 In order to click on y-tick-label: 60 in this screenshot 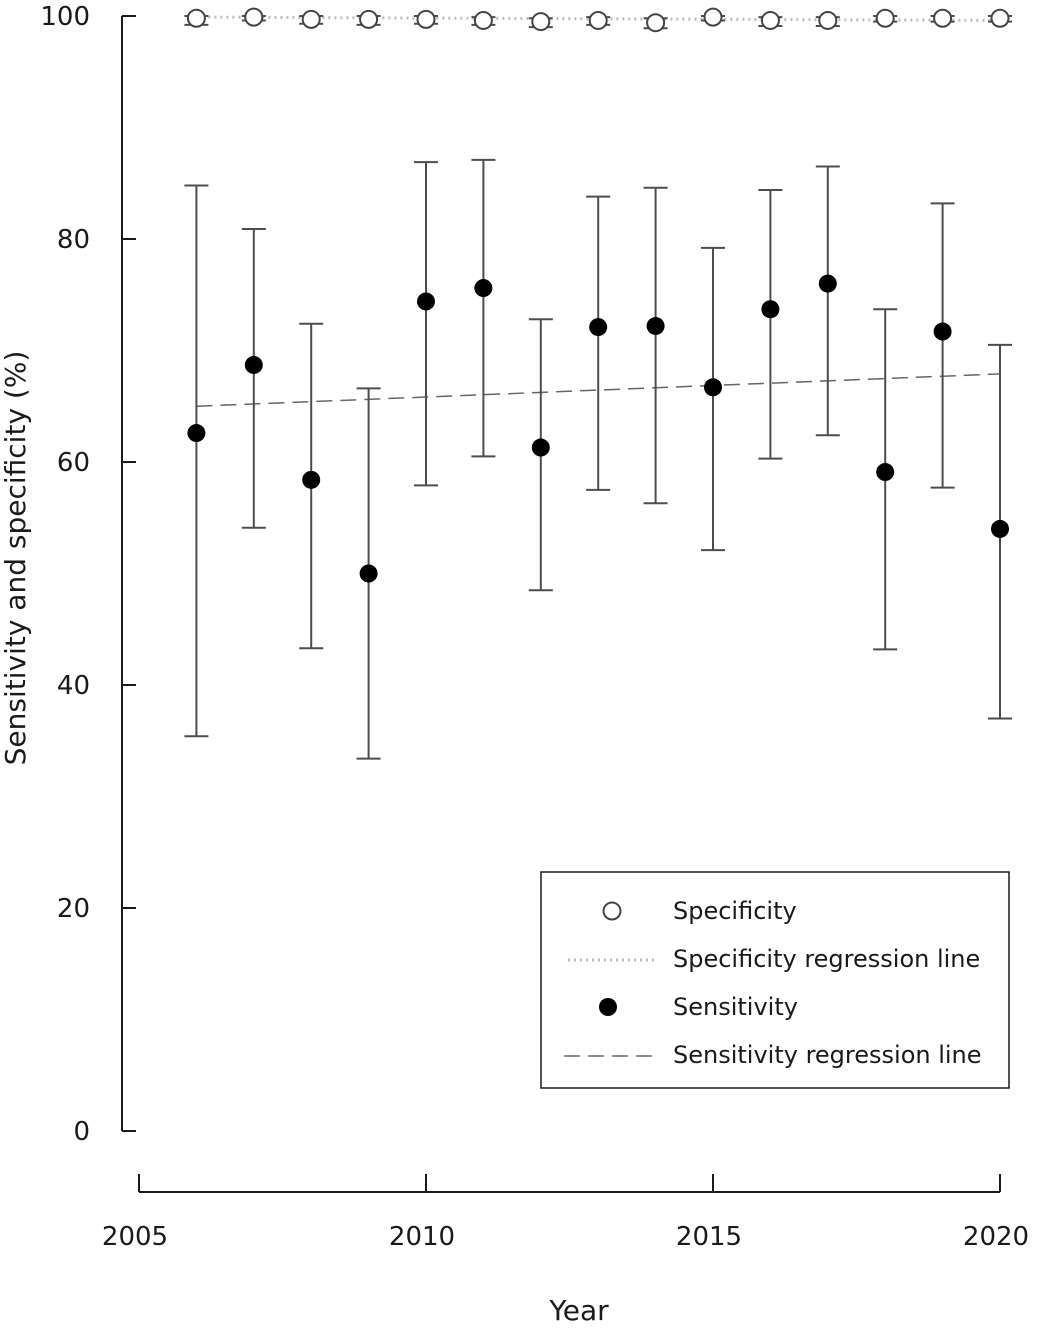, I will do `click(73, 463)`.